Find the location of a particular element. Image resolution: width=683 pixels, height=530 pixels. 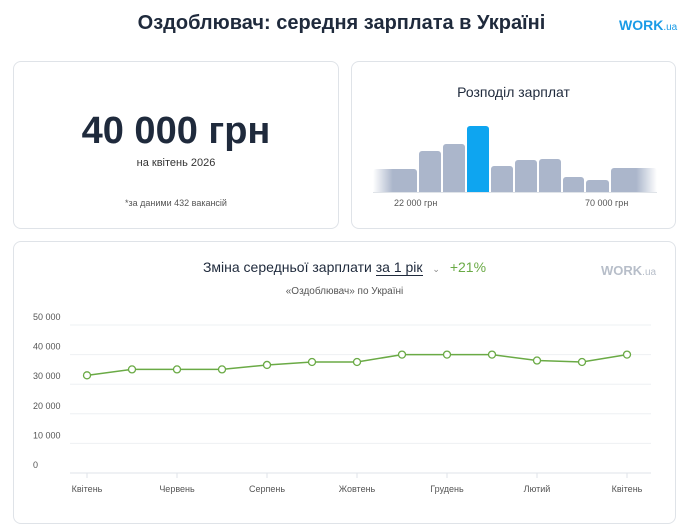

trend-subtitle: «Оздоблювач» по Україні is located at coordinates (344, 291).